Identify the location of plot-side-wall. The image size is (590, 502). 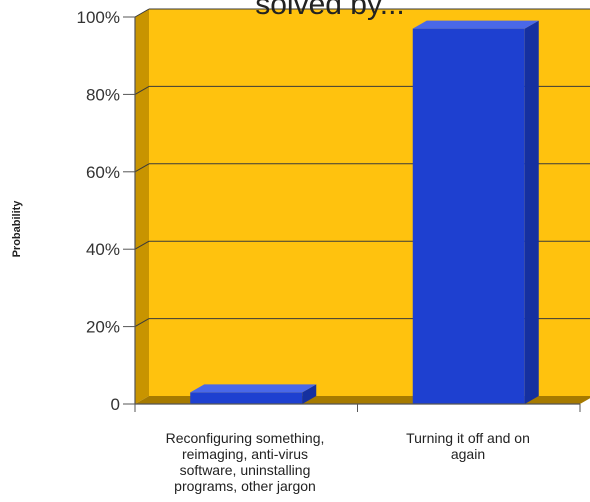
(142, 206).